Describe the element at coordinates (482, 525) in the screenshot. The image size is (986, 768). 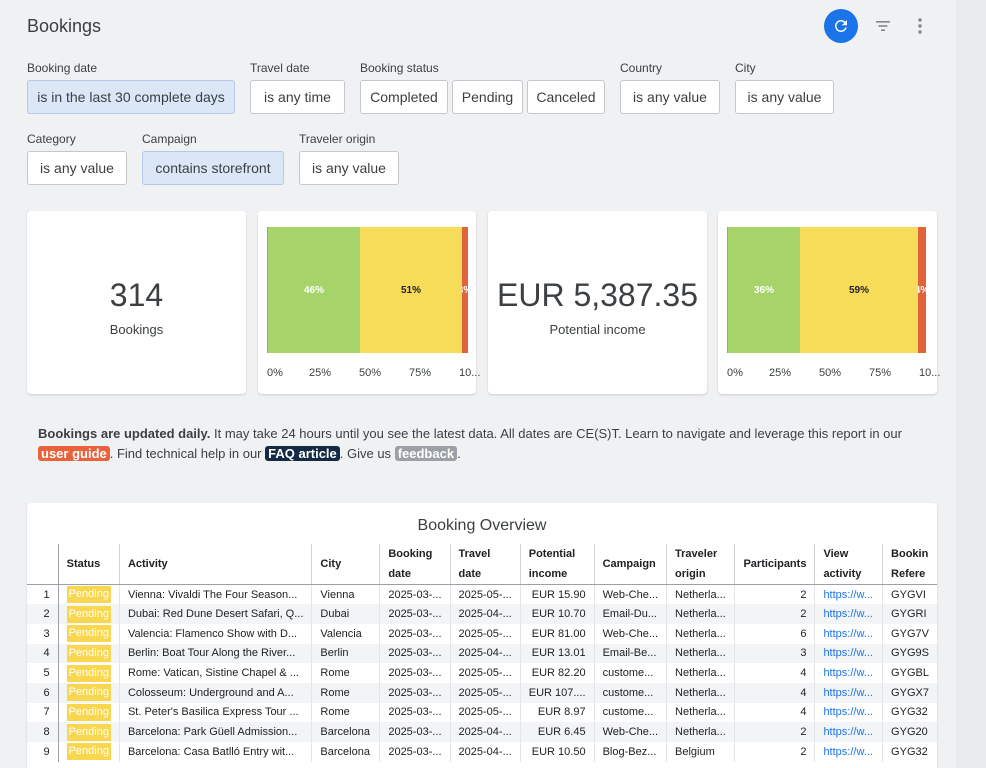
I see `table-title: Booking Overview` at that location.